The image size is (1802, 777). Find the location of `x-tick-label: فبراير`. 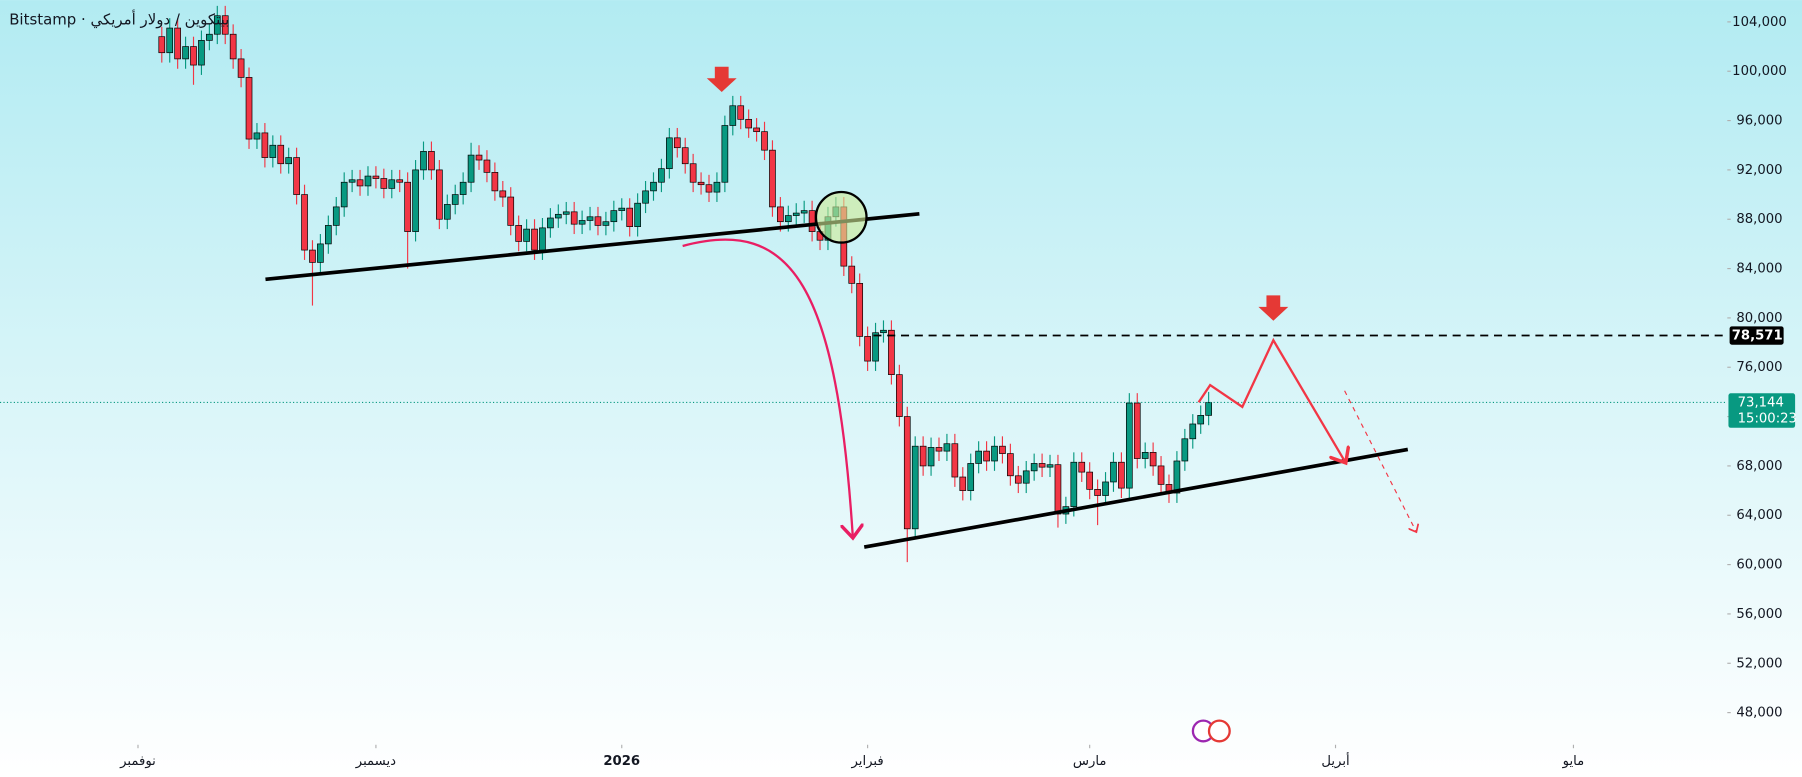

x-tick-label: فبراير is located at coordinates (867, 761).